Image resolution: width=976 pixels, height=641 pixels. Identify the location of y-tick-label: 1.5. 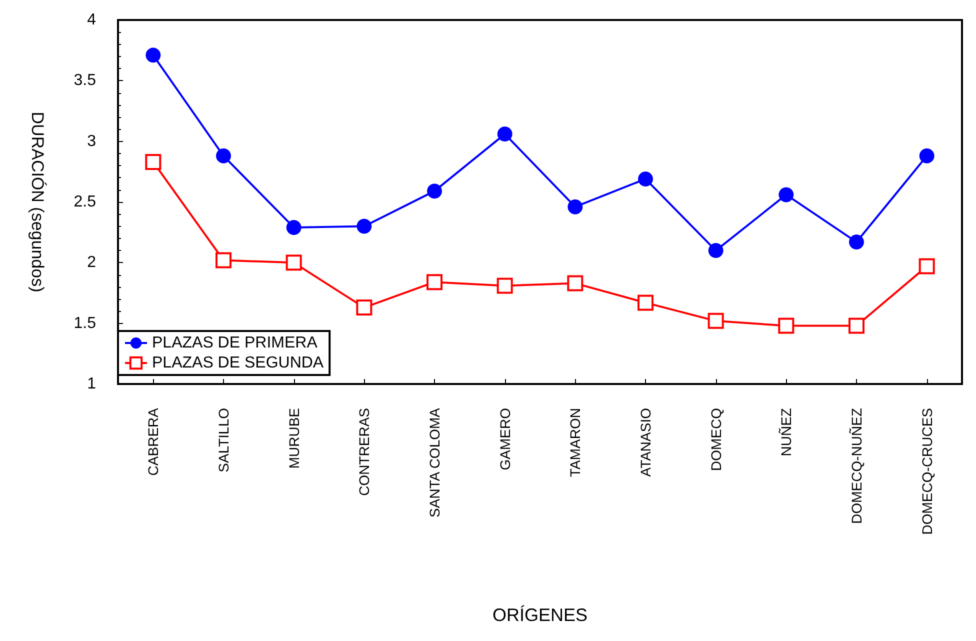
(85, 323).